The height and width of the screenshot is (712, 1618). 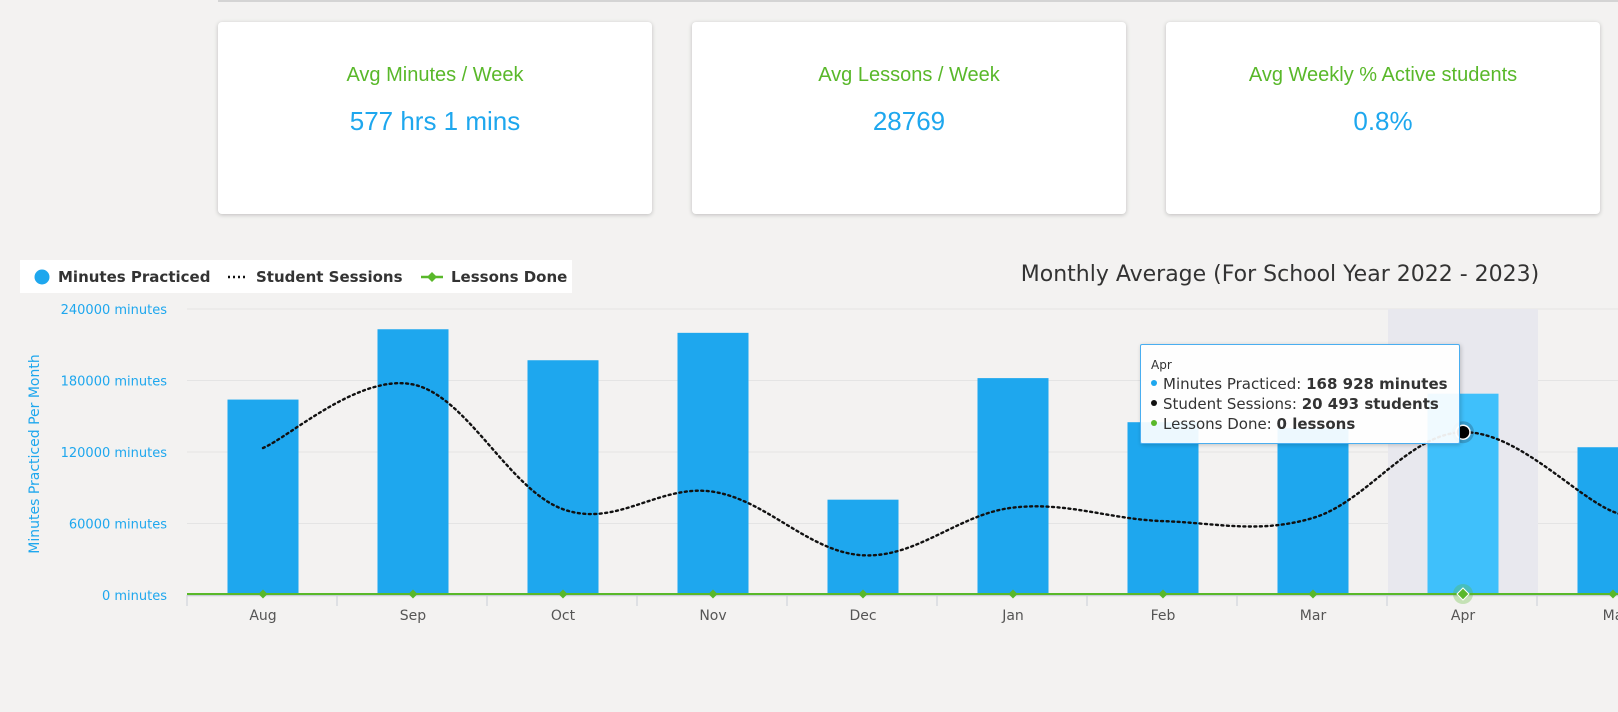 I want to click on bar-jan, so click(x=1013, y=486).